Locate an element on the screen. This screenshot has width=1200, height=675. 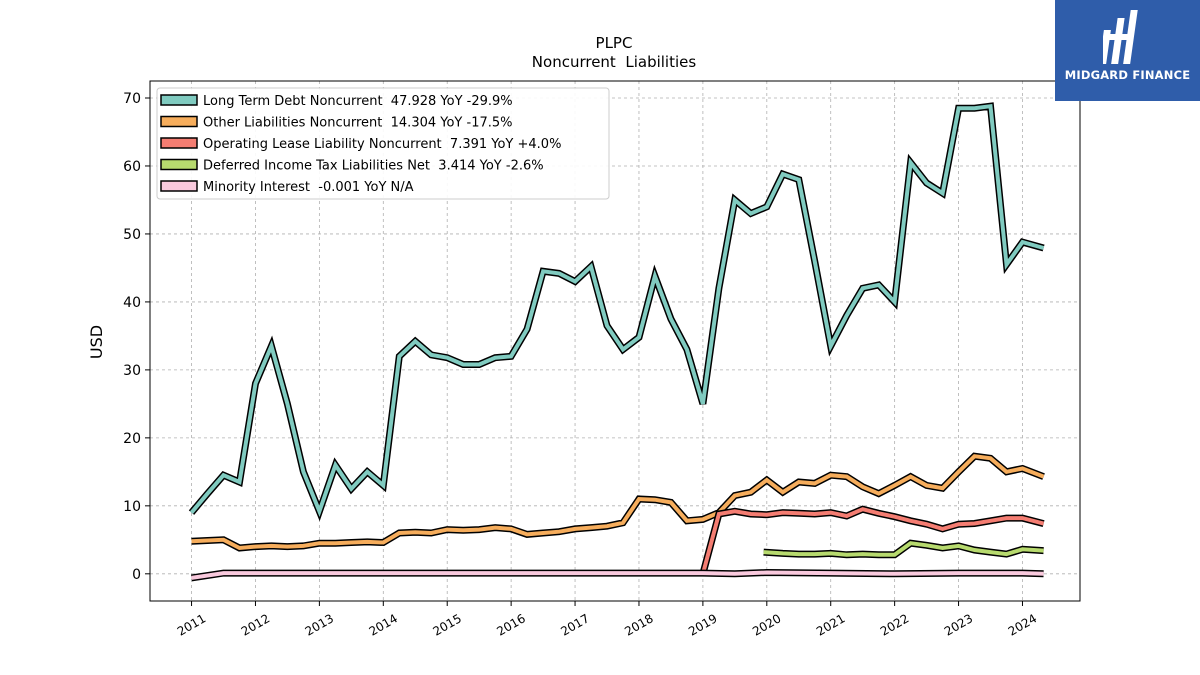
x-tick-label: 2023 is located at coordinates (958, 624).